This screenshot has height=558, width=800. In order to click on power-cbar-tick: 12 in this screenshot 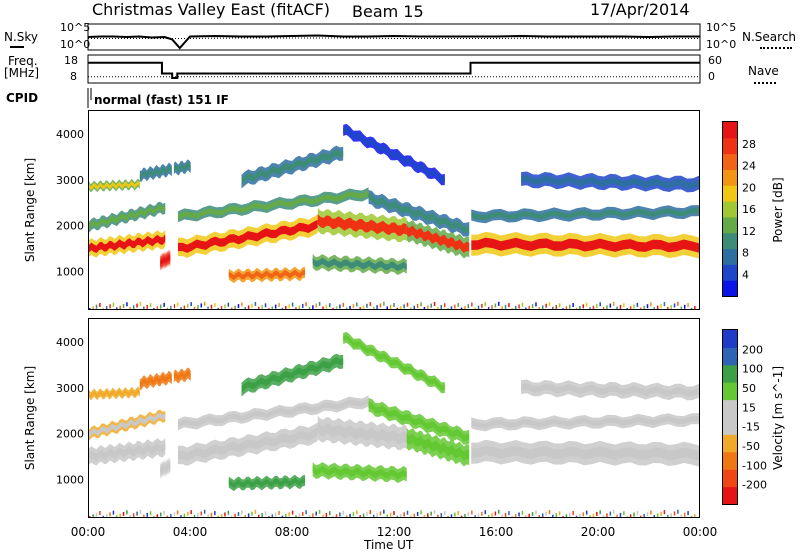, I will do `click(749, 231)`.